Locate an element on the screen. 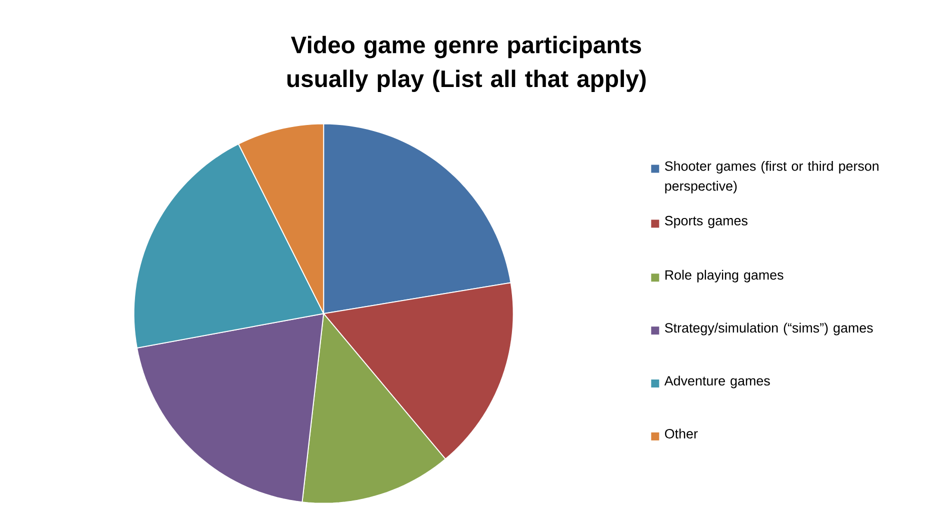 Image resolution: width=934 pixels, height=520 pixels. legend-label: Other is located at coordinates (681, 433).